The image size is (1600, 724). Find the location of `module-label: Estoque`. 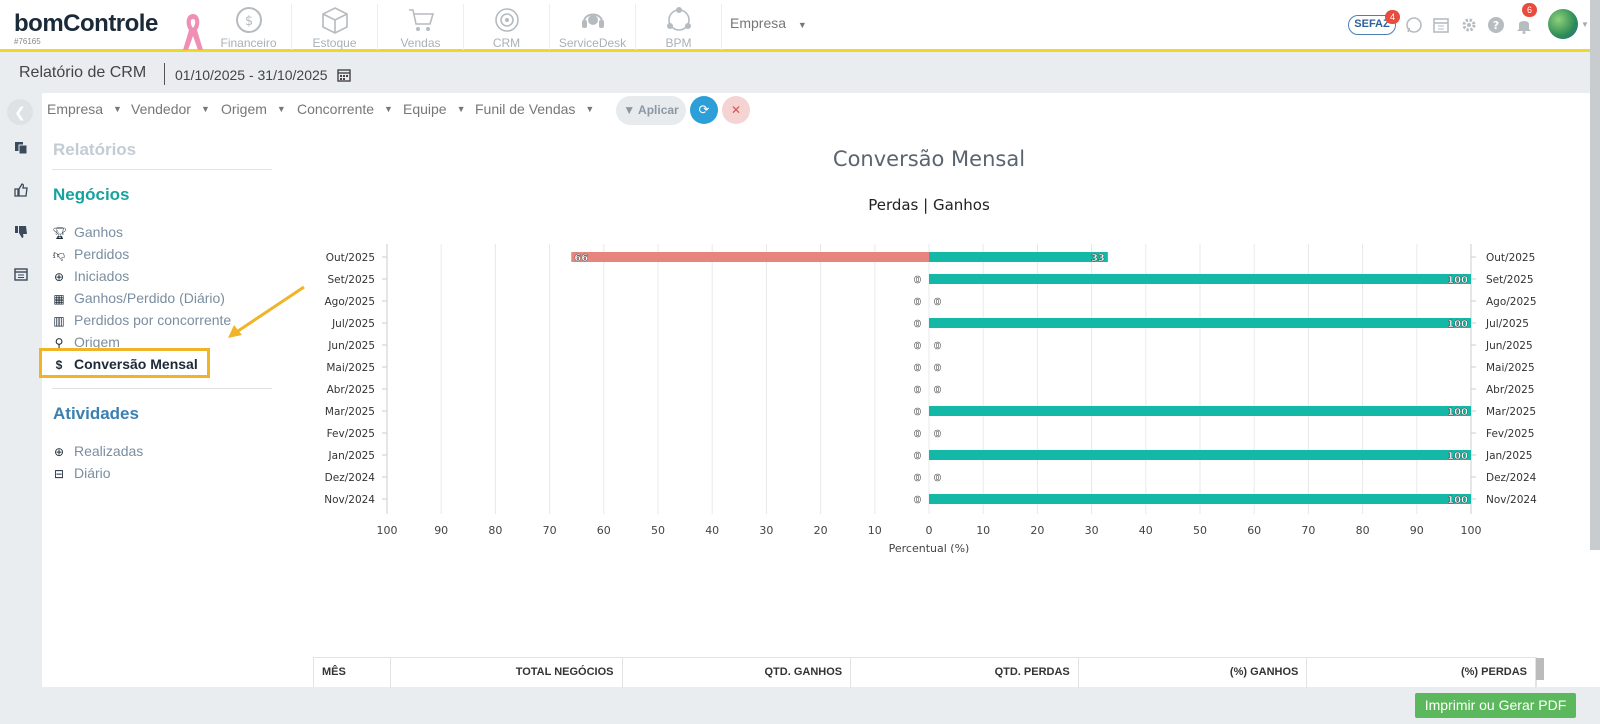

module-label: Estoque is located at coordinates (334, 43).